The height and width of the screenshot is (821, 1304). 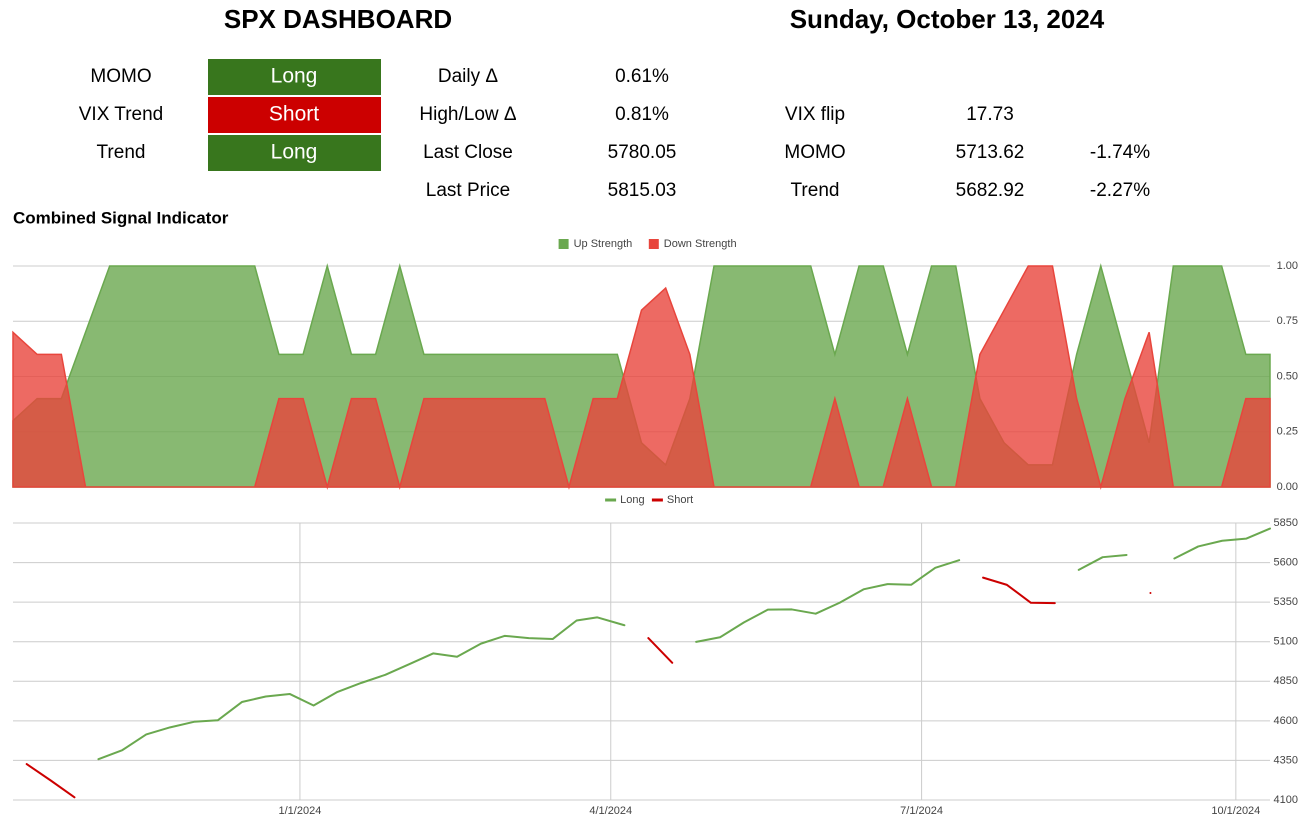 I want to click on signal-state: Short, so click(x=294, y=114).